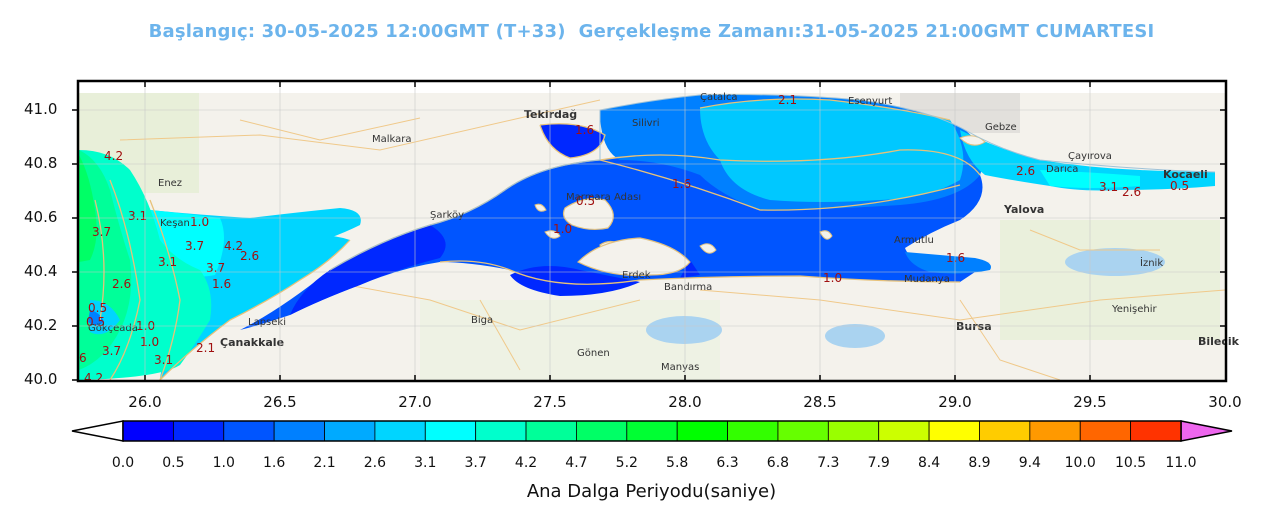 The width and height of the screenshot is (1270, 527). What do you see at coordinates (870, 101) in the screenshot?
I see `place-label: Esenyurt` at bounding box center [870, 101].